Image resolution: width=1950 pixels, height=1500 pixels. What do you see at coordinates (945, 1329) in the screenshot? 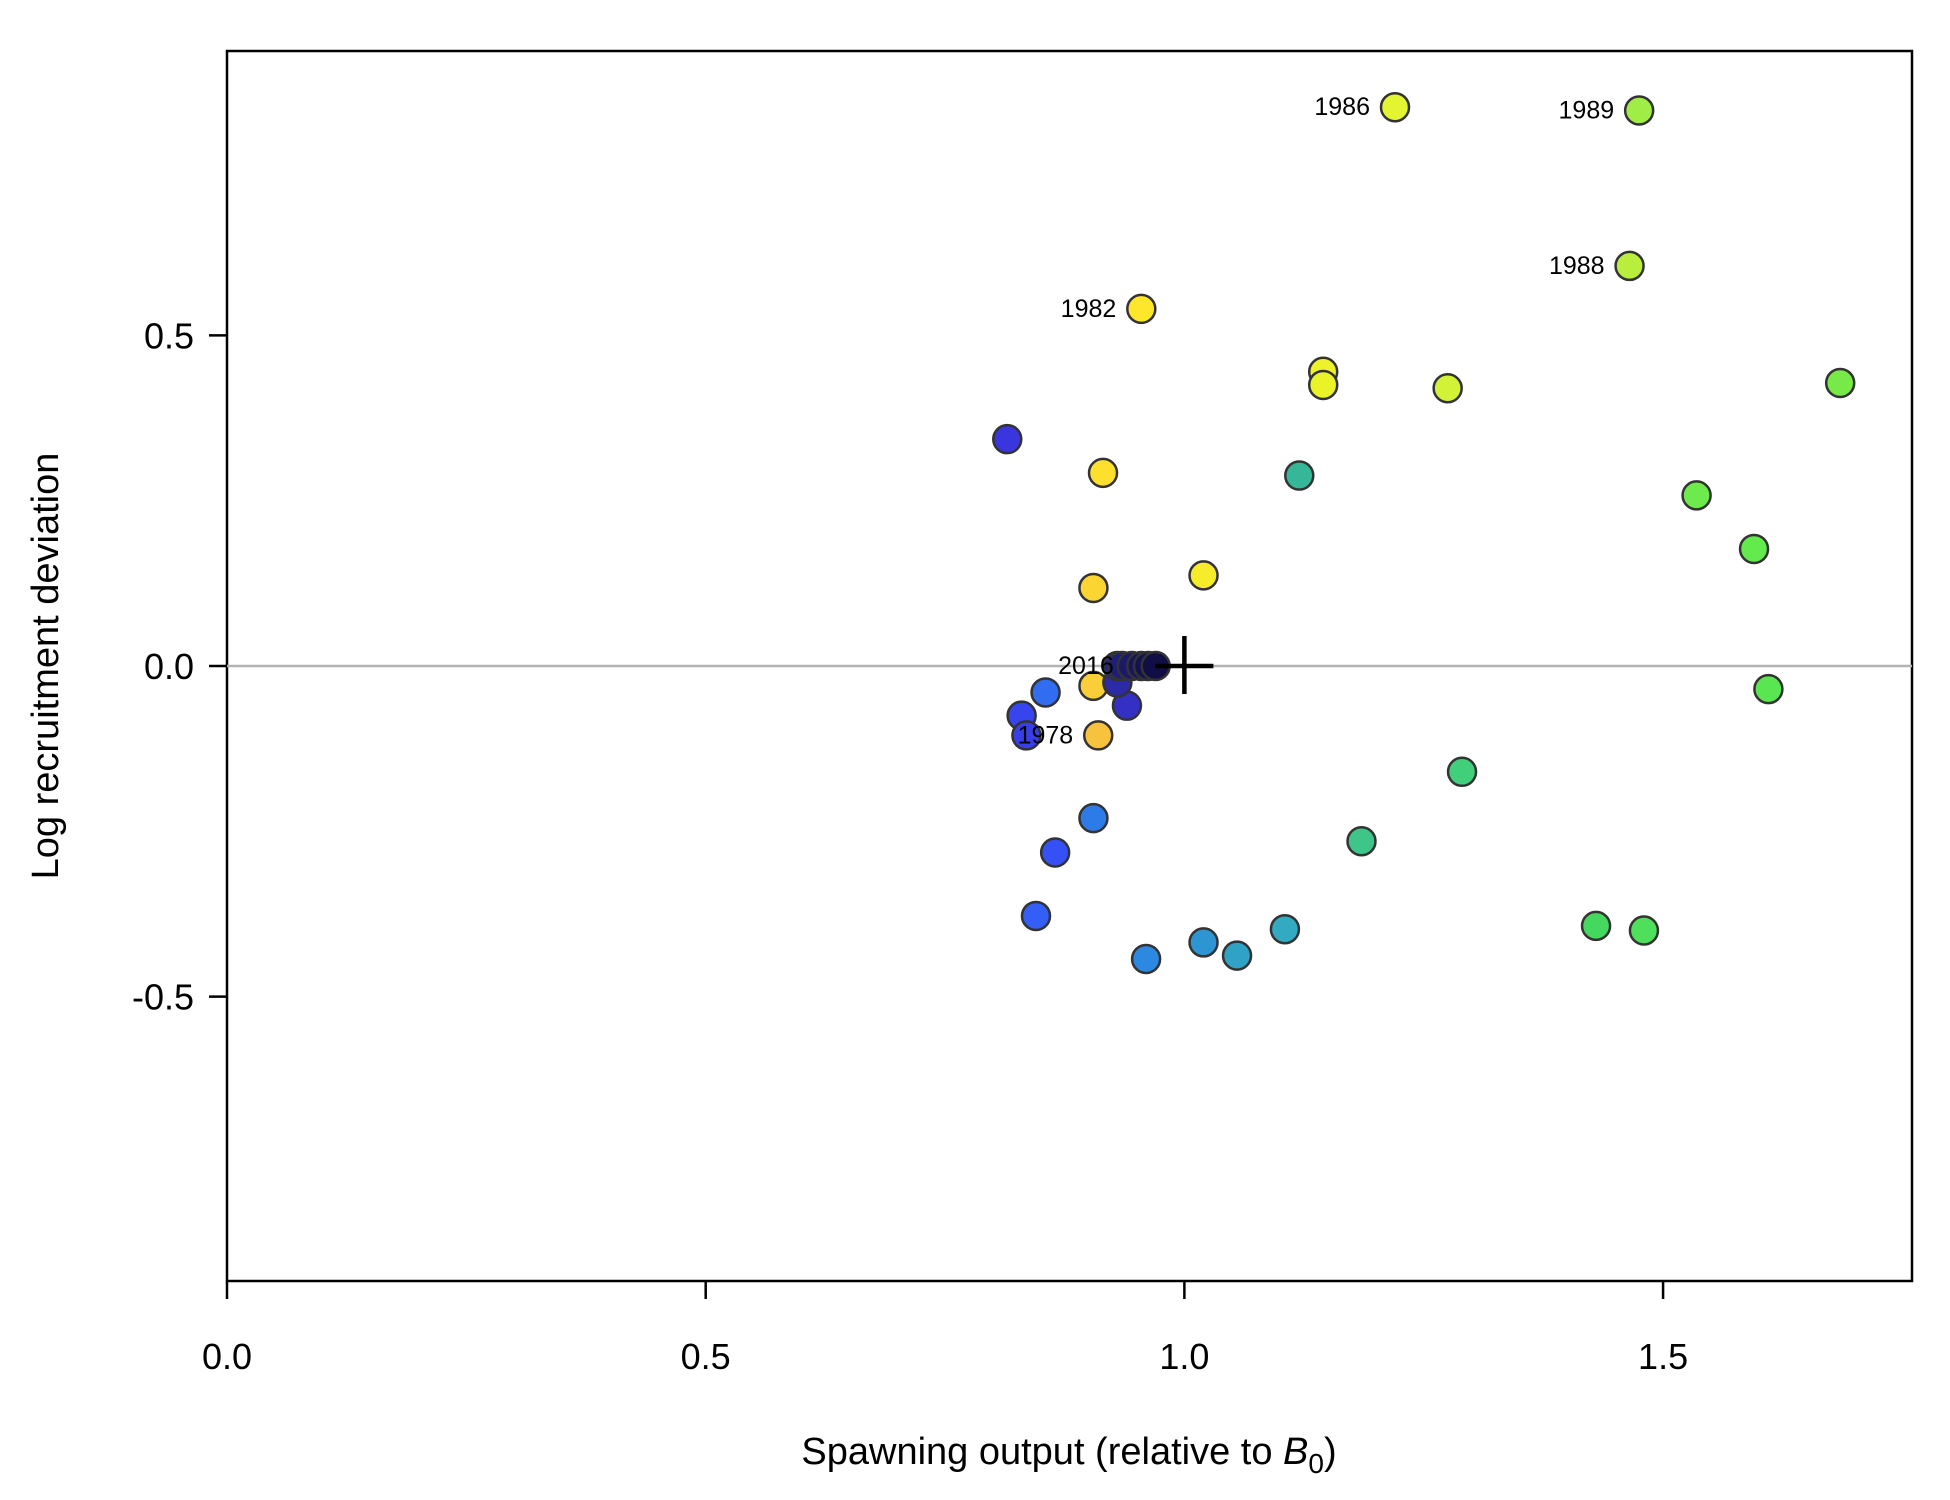
I see `x-axis: 0.0 0.5 1.0 1.5` at bounding box center [945, 1329].